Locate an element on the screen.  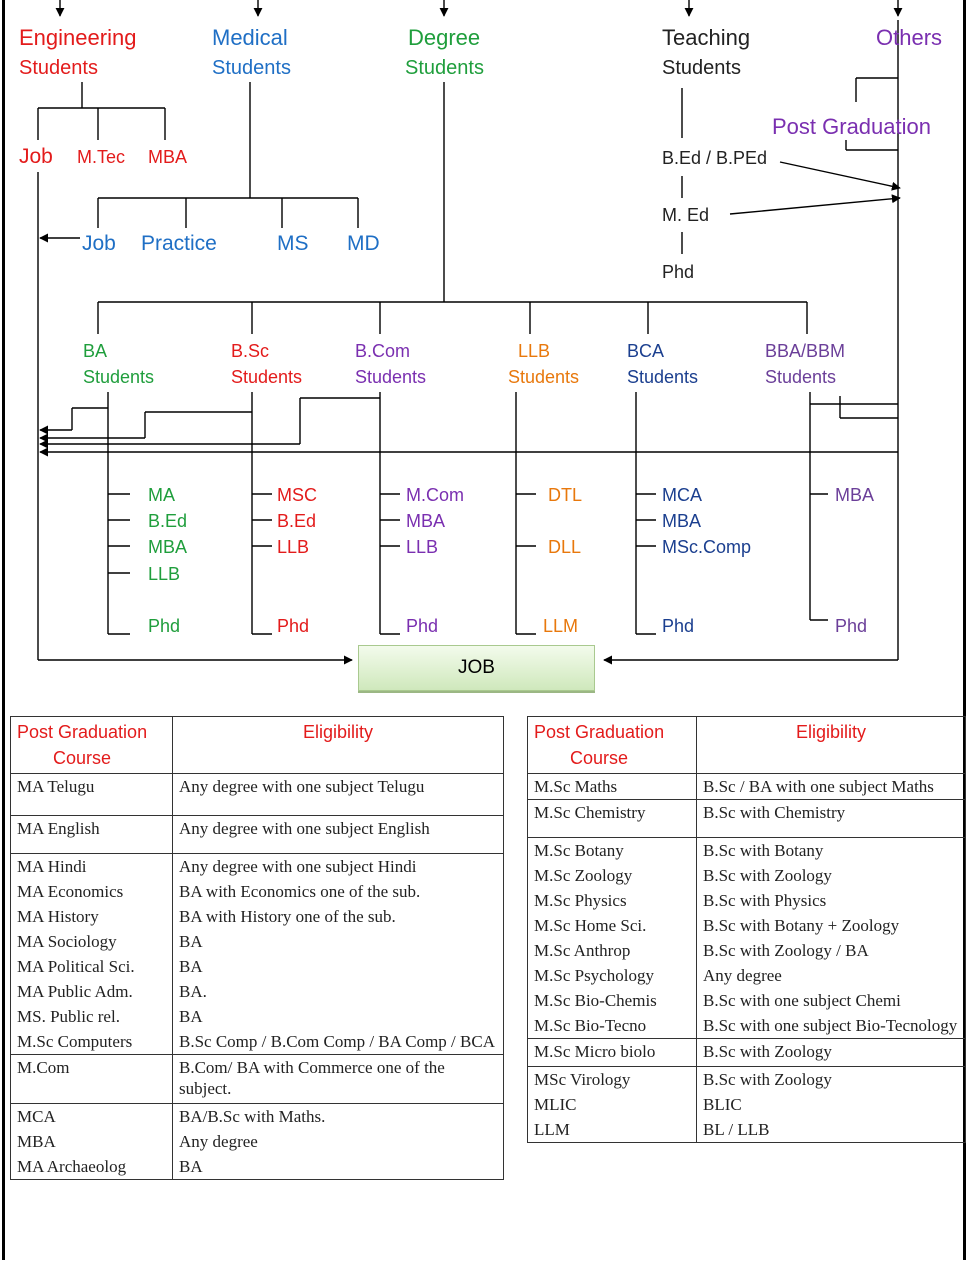
bsc-course: MSC is located at coordinates (297, 495).